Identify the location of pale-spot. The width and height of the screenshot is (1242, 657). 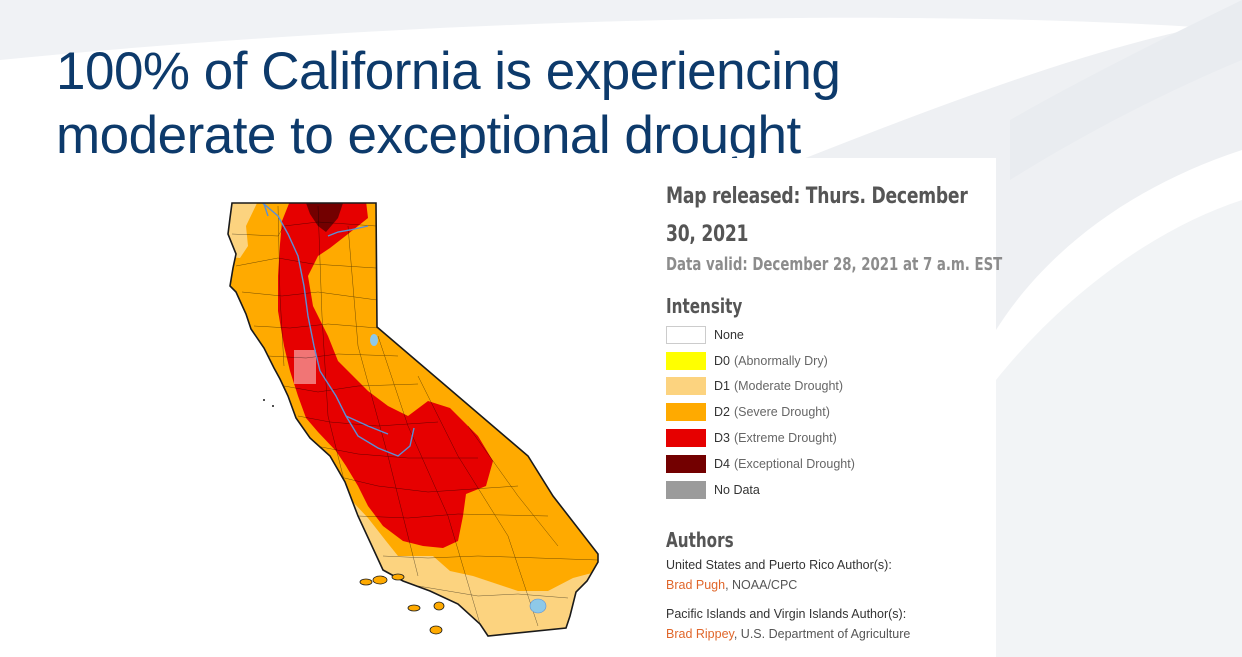
(305, 367).